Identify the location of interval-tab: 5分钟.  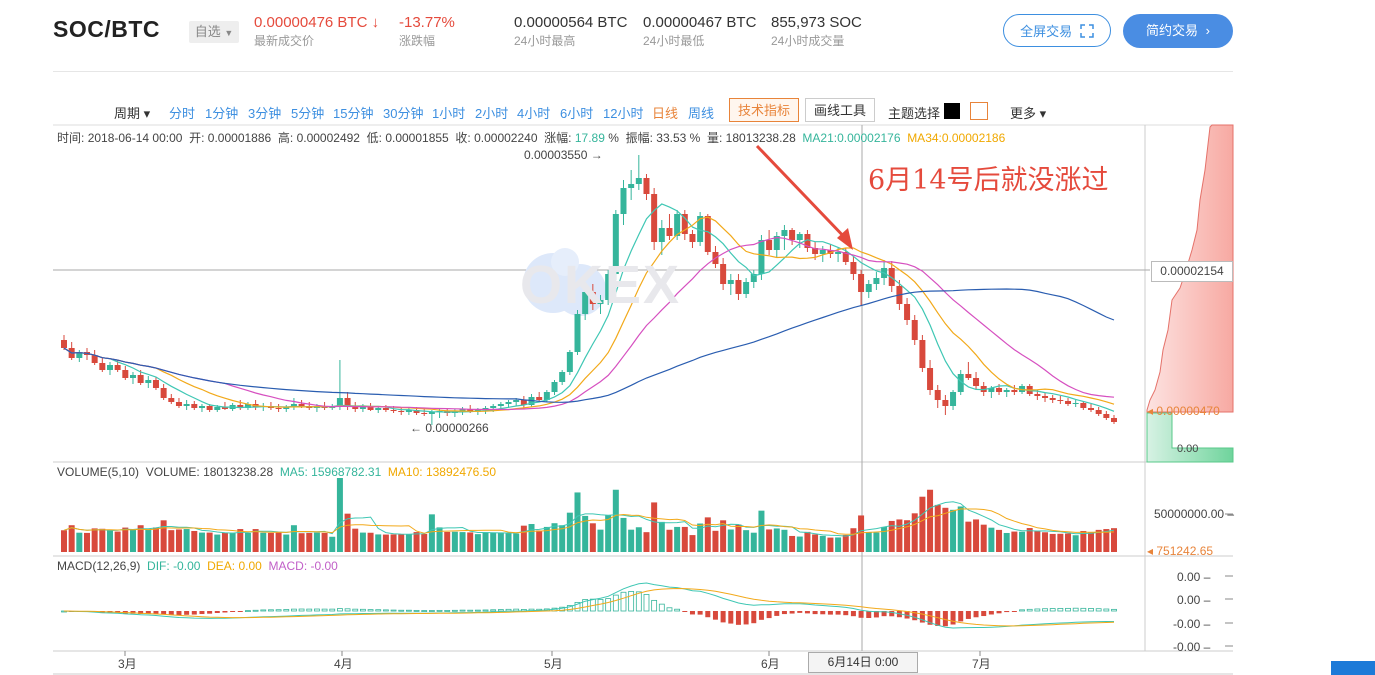
(308, 113).